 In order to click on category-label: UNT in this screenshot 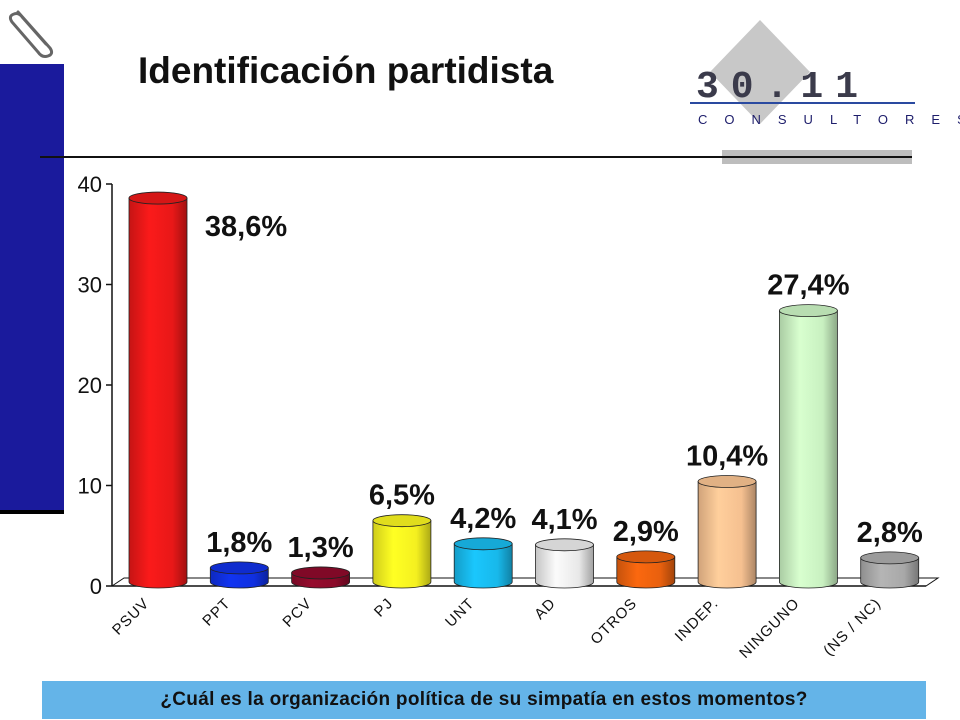, I will do `click(460, 613)`.